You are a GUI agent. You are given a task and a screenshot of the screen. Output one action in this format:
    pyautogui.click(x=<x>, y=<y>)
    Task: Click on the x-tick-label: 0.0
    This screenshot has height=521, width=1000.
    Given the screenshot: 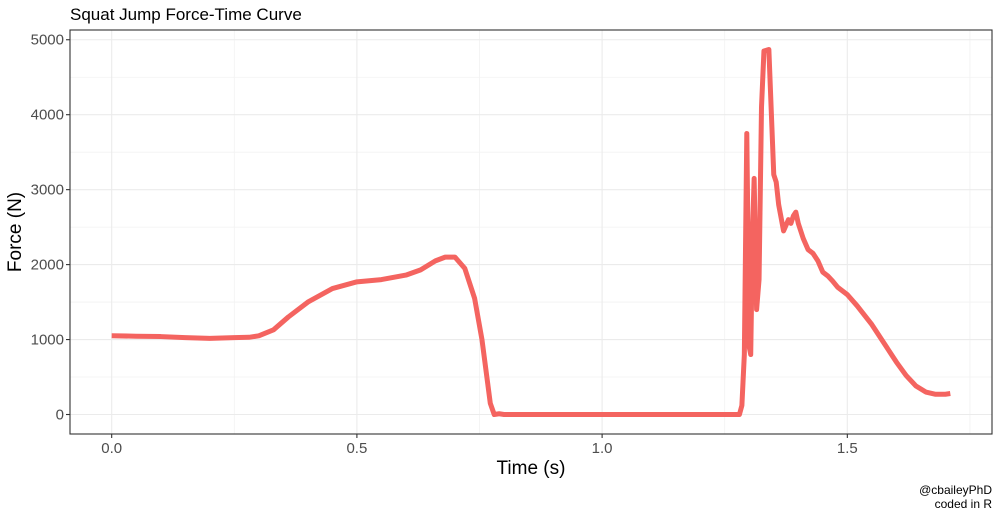 What is the action you would take?
    pyautogui.click(x=111, y=448)
    